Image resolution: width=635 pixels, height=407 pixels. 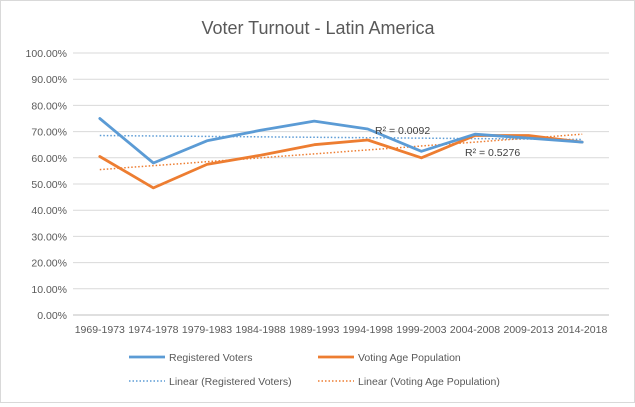 I want to click on chart-title: Voter Turnout - Latin America, so click(x=318, y=28).